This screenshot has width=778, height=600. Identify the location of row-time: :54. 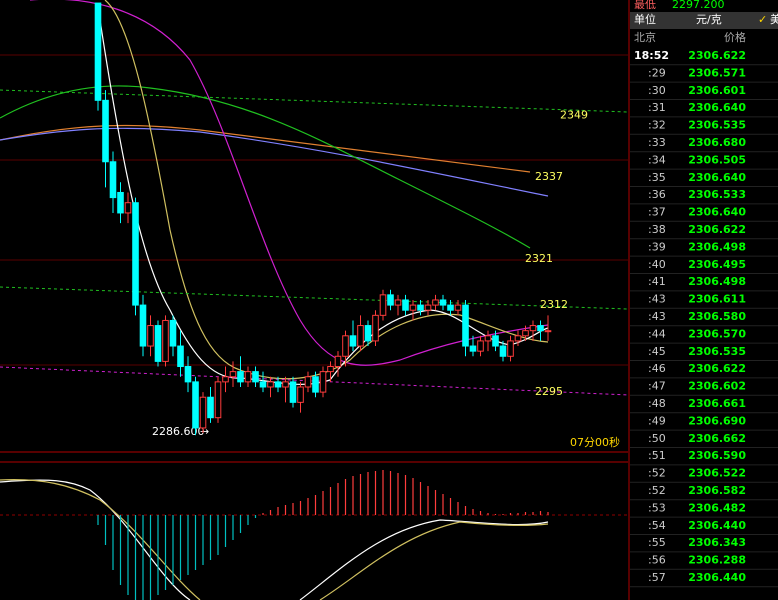
(657, 525).